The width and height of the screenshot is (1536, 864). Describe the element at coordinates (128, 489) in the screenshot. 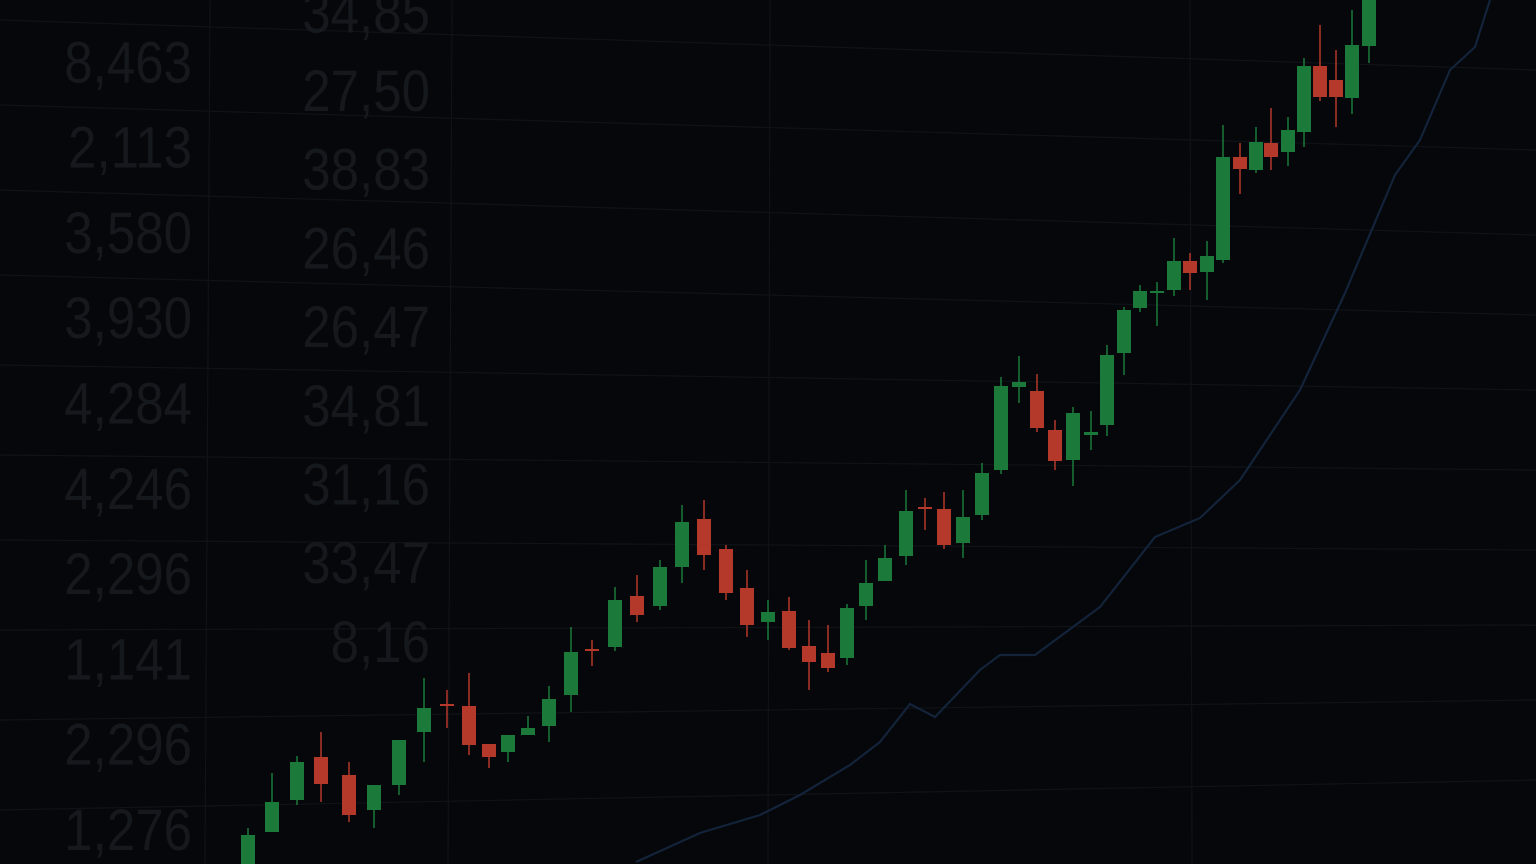

I see `background-number: 4,246` at that location.